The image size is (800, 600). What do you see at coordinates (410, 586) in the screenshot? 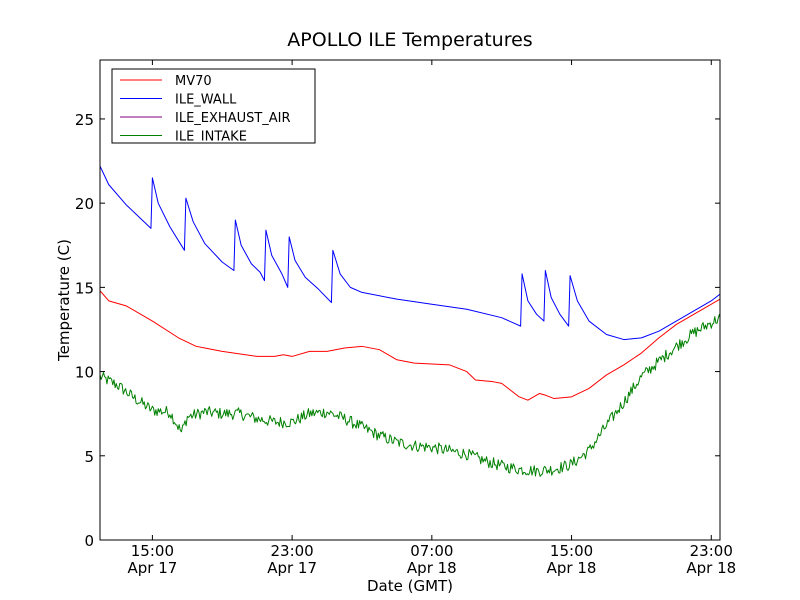
I see `x-axis-label: Date (GMT)` at bounding box center [410, 586].